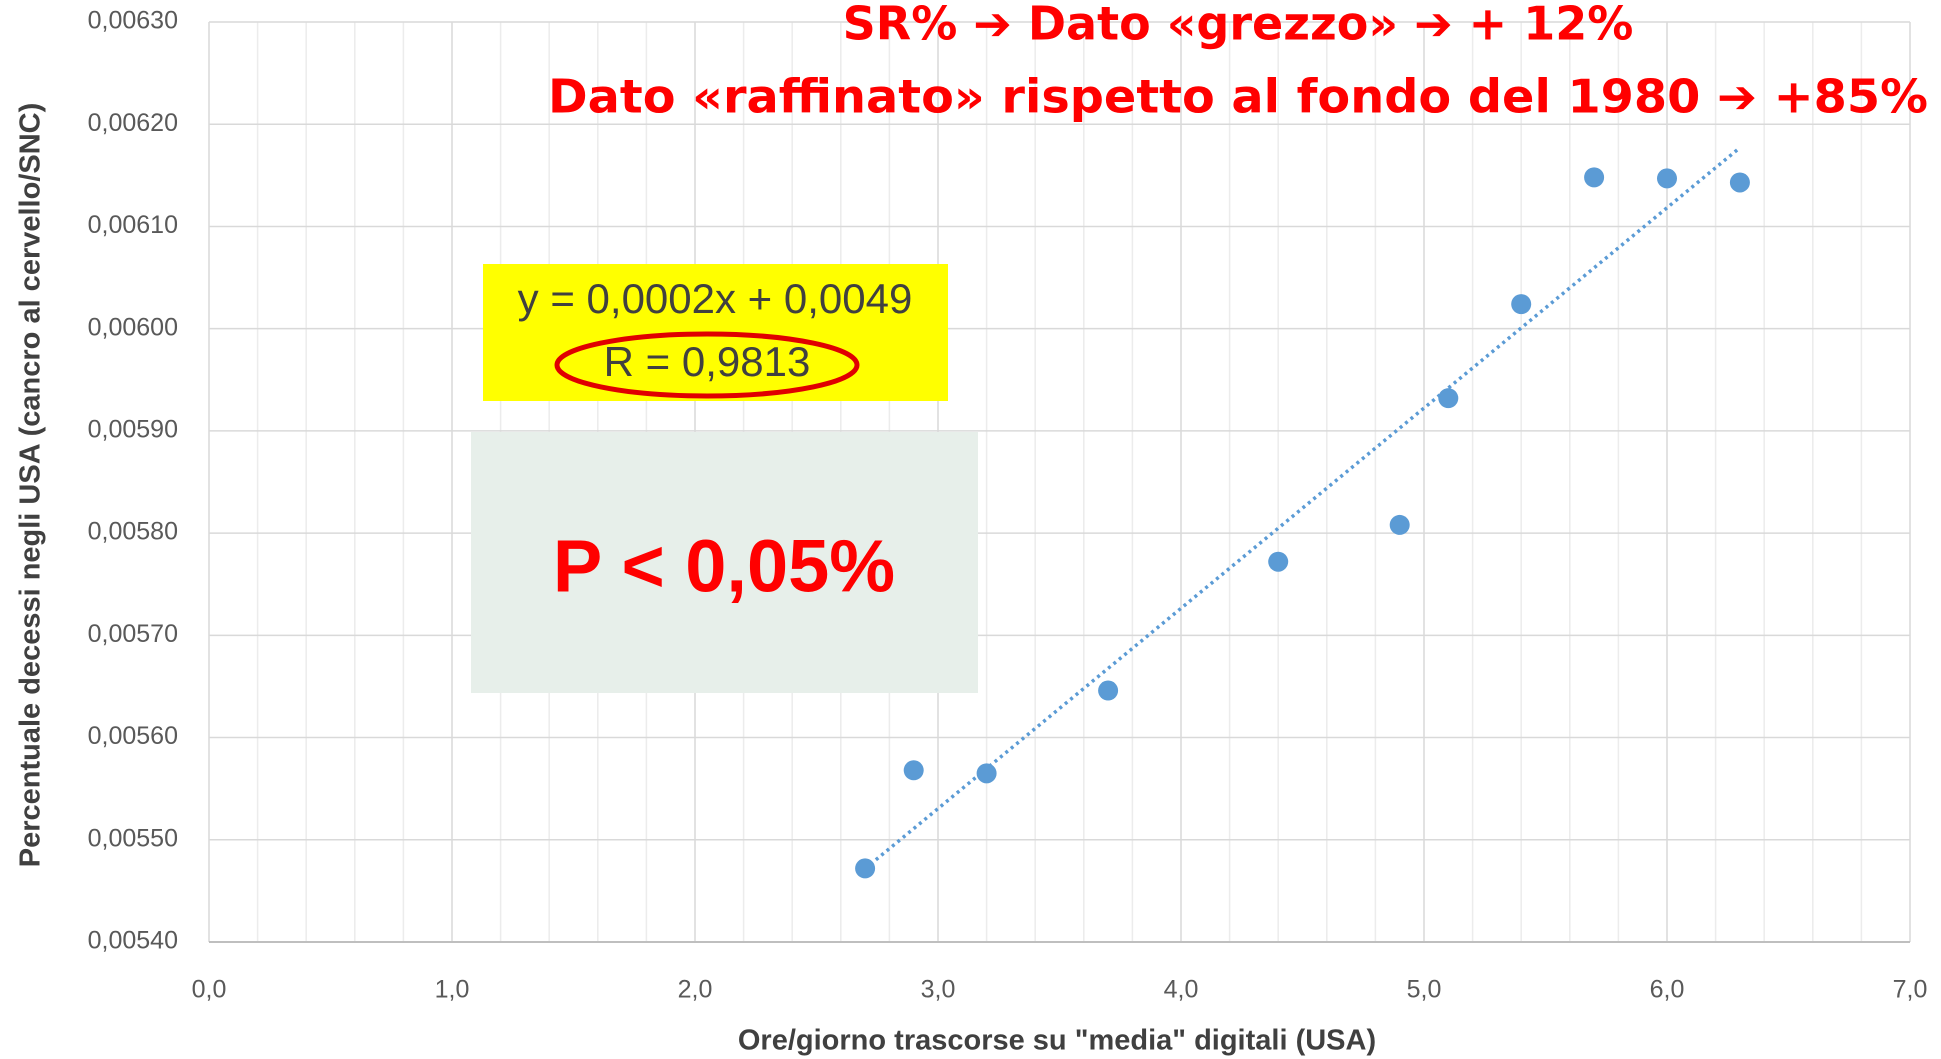 Image resolution: width=1941 pixels, height=1059 pixels. I want to click on y-tick-label: 0,00540, so click(133, 941).